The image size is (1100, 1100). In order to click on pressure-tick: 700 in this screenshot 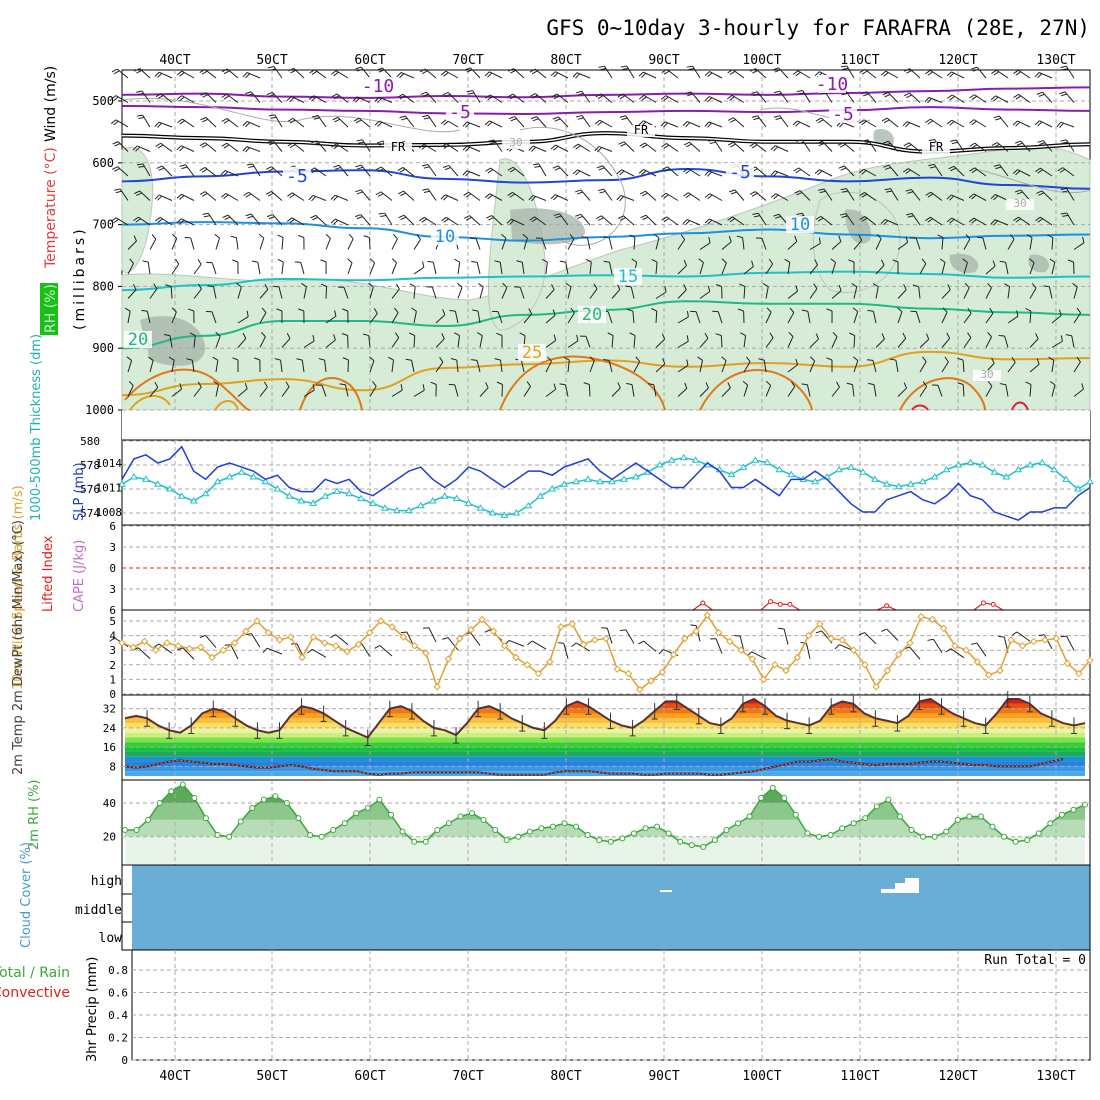, I will do `click(103, 225)`.